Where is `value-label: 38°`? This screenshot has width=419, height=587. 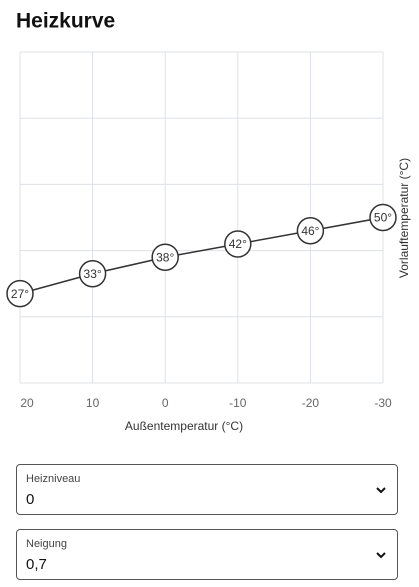
value-label: 38° is located at coordinates (165, 257).